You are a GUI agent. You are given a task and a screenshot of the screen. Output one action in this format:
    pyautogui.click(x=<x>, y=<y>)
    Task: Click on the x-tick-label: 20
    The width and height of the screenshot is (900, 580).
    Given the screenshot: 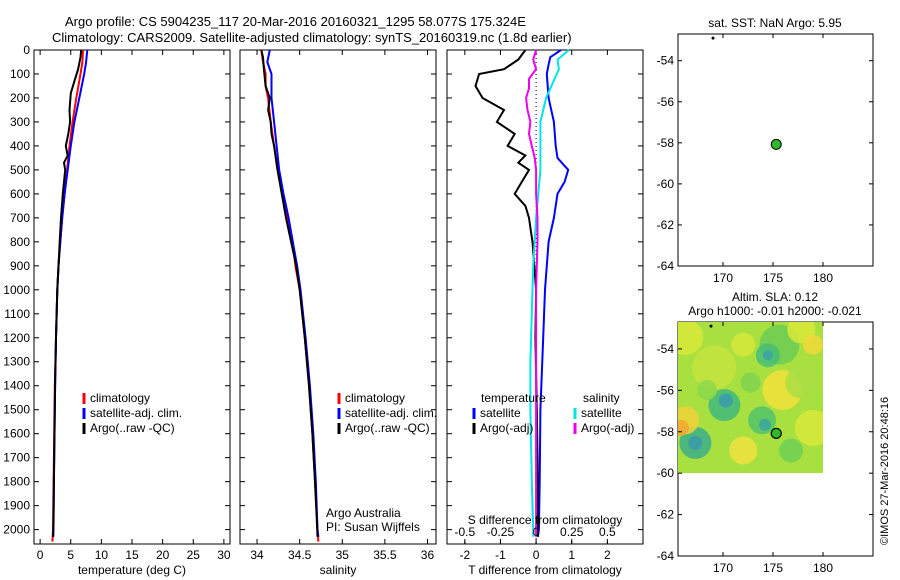 What is the action you would take?
    pyautogui.click(x=163, y=555)
    